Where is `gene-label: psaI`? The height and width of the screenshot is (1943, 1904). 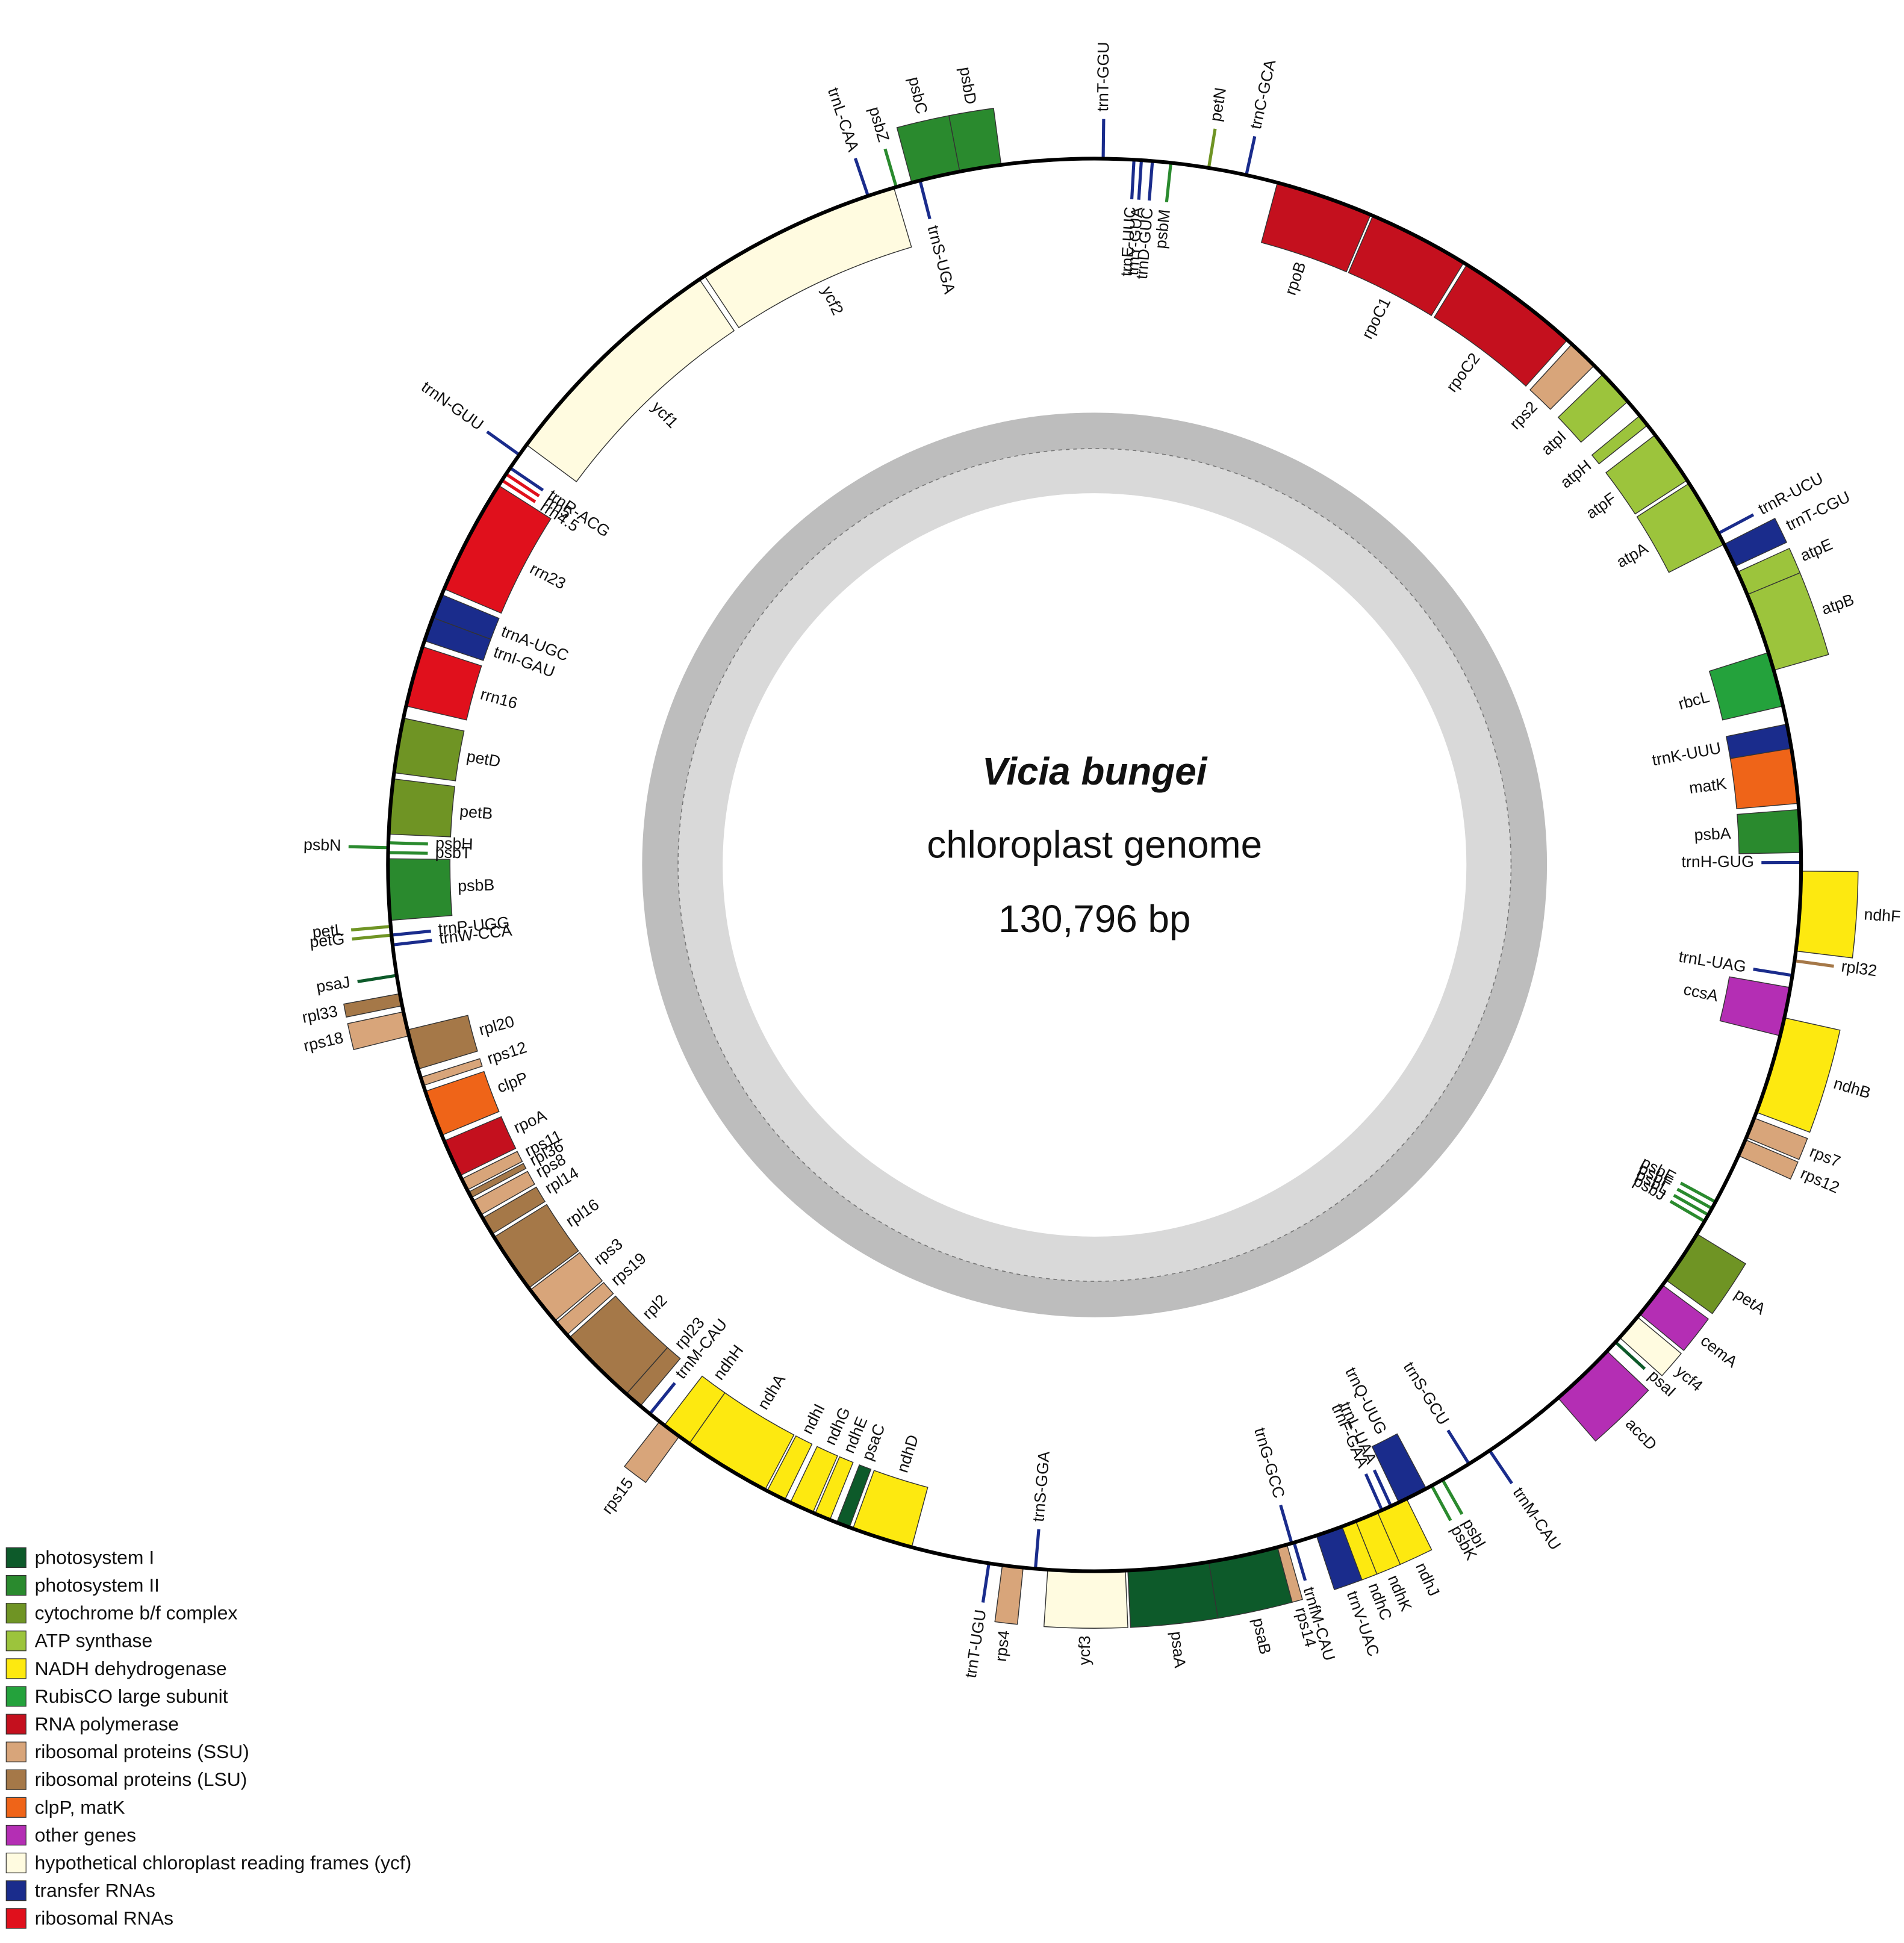
gene-label: psaI is located at coordinates (1662, 1383).